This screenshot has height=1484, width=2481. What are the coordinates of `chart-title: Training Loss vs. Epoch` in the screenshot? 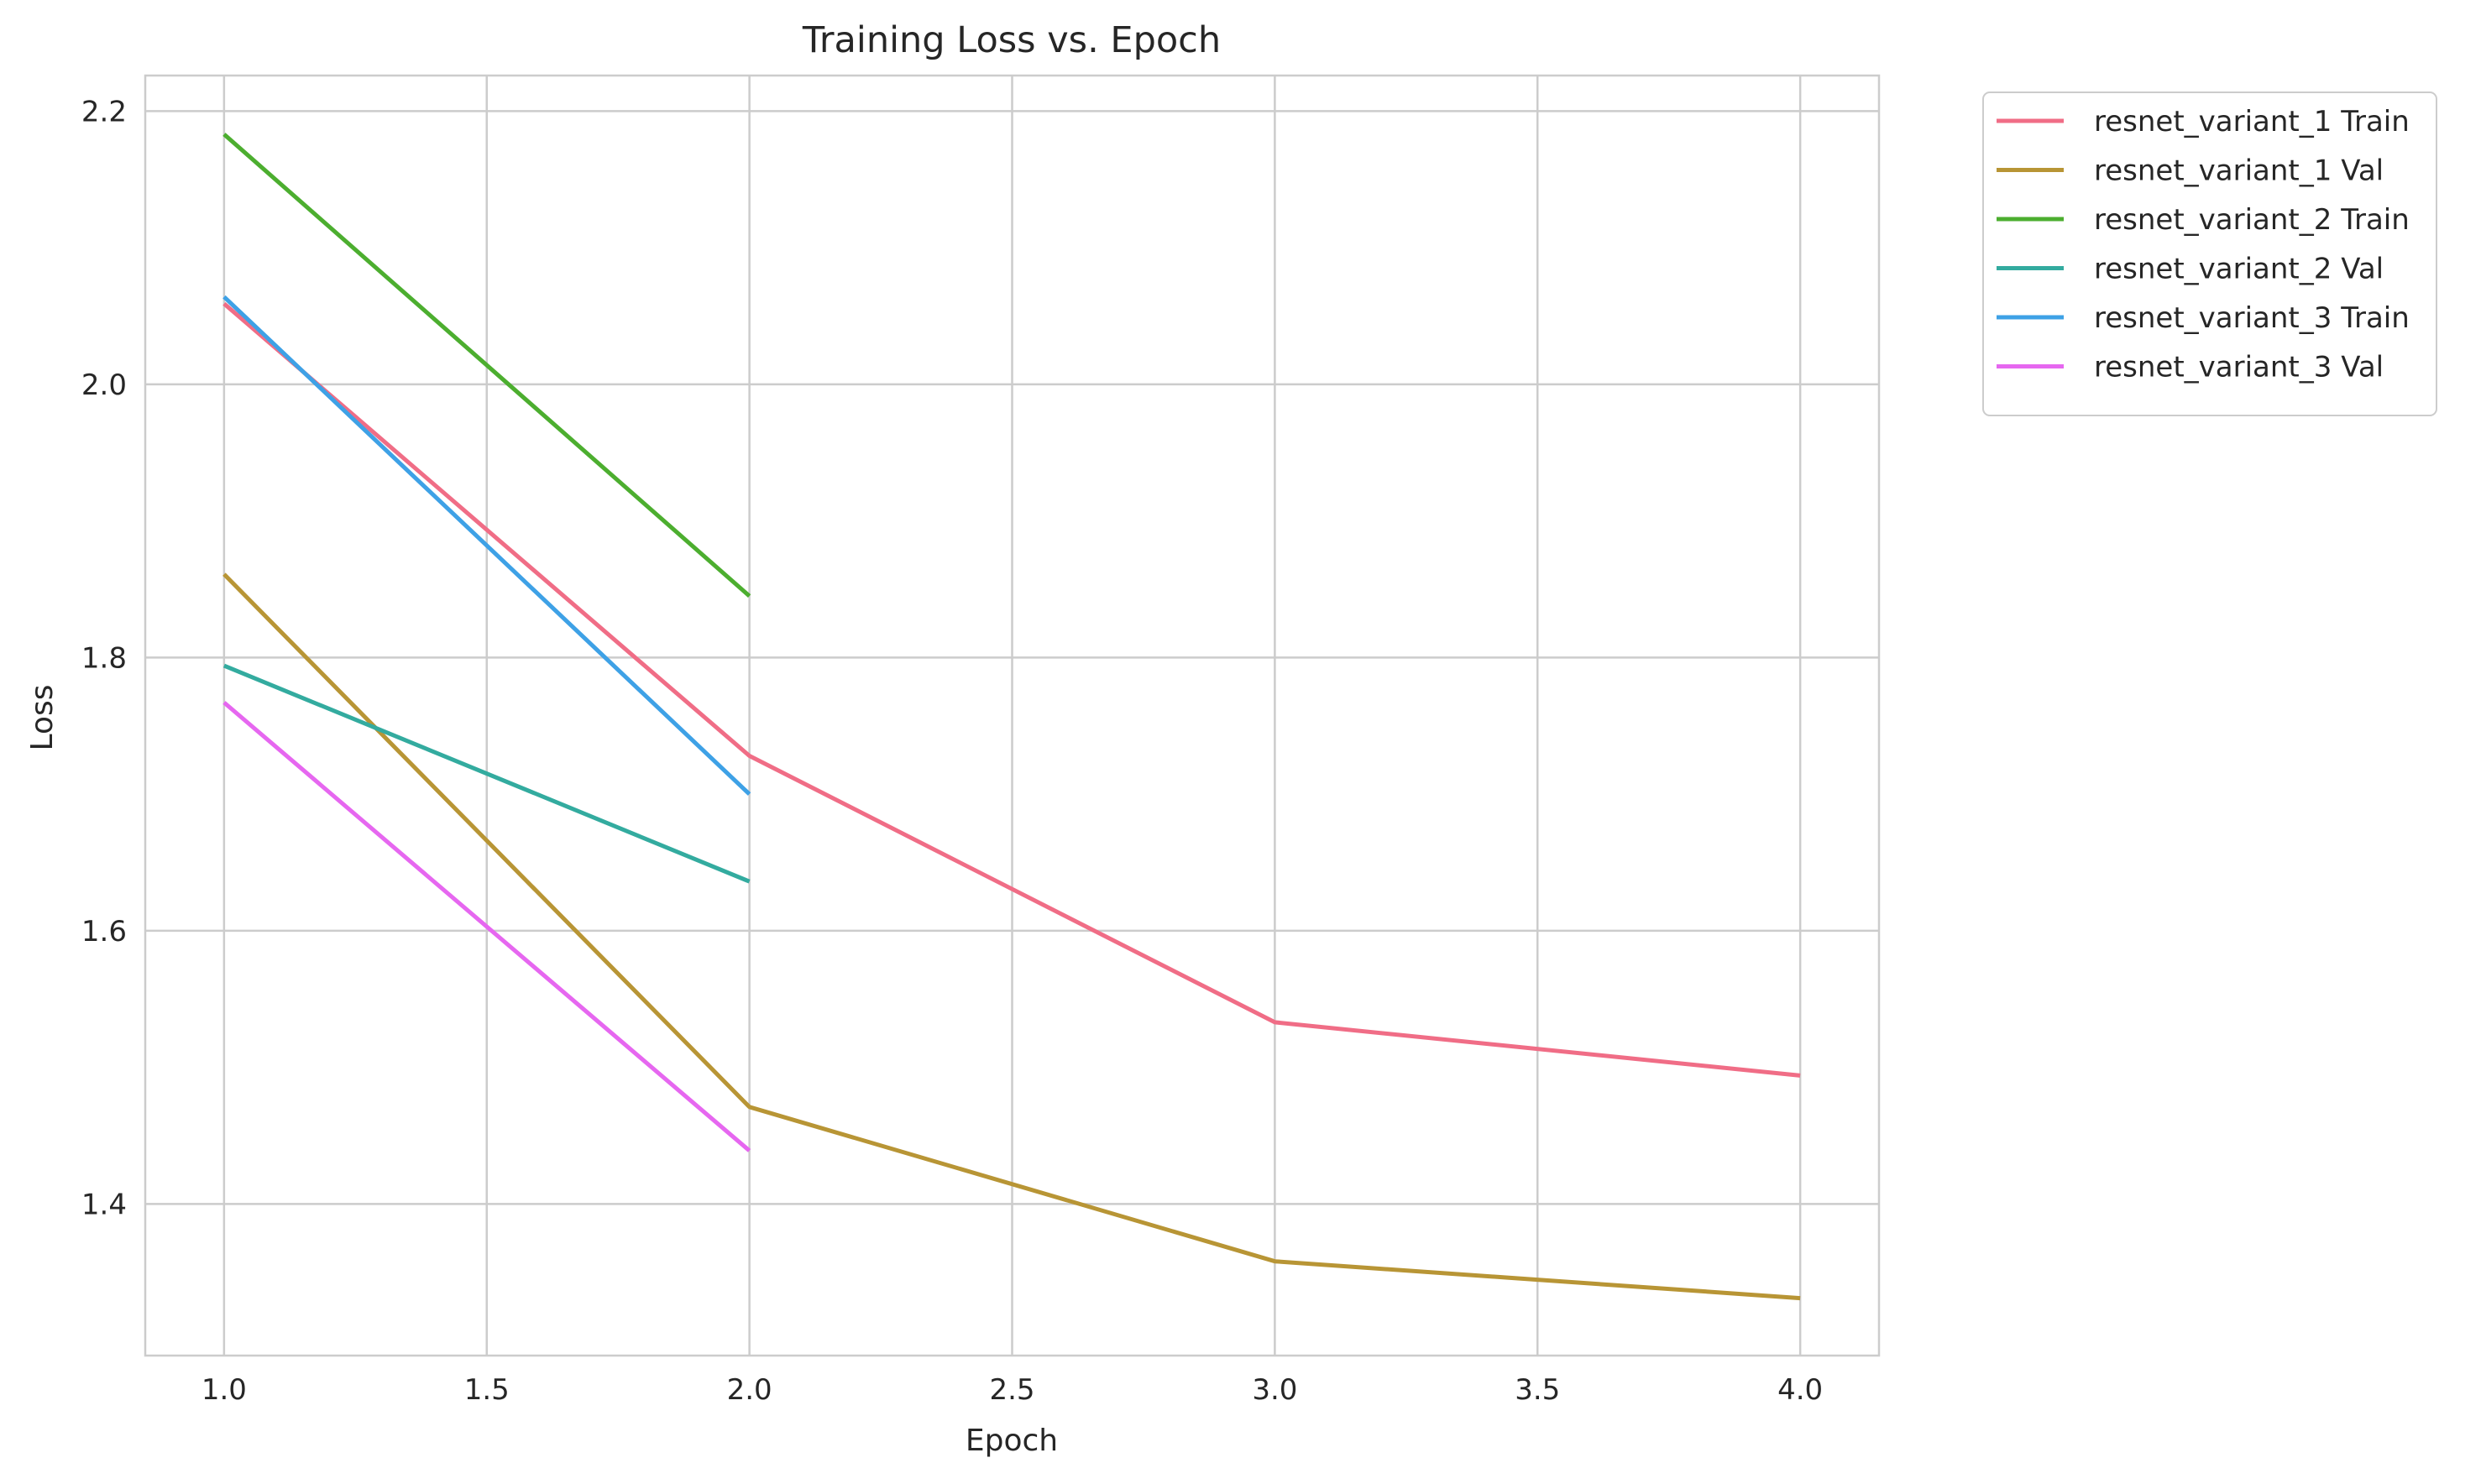 It's located at (1011, 40).